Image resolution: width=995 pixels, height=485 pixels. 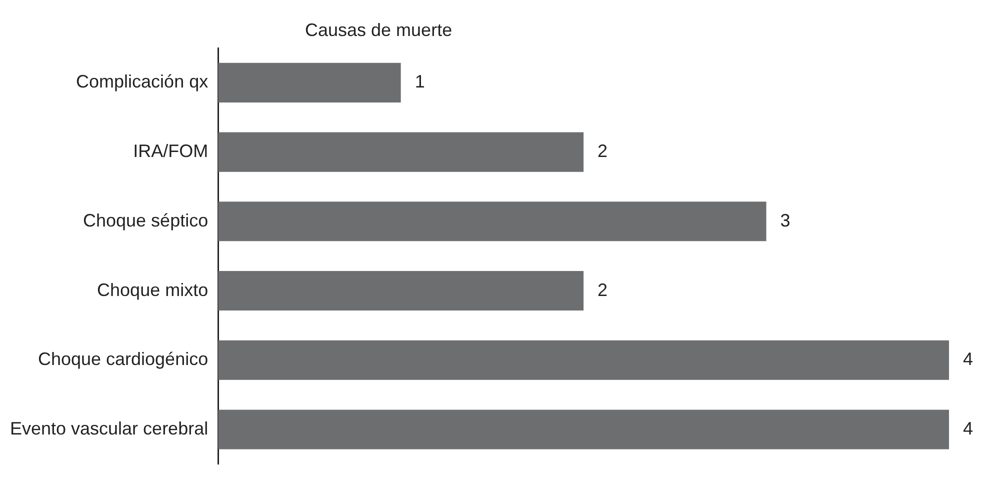 I want to click on data-label: 1, so click(x=419, y=82).